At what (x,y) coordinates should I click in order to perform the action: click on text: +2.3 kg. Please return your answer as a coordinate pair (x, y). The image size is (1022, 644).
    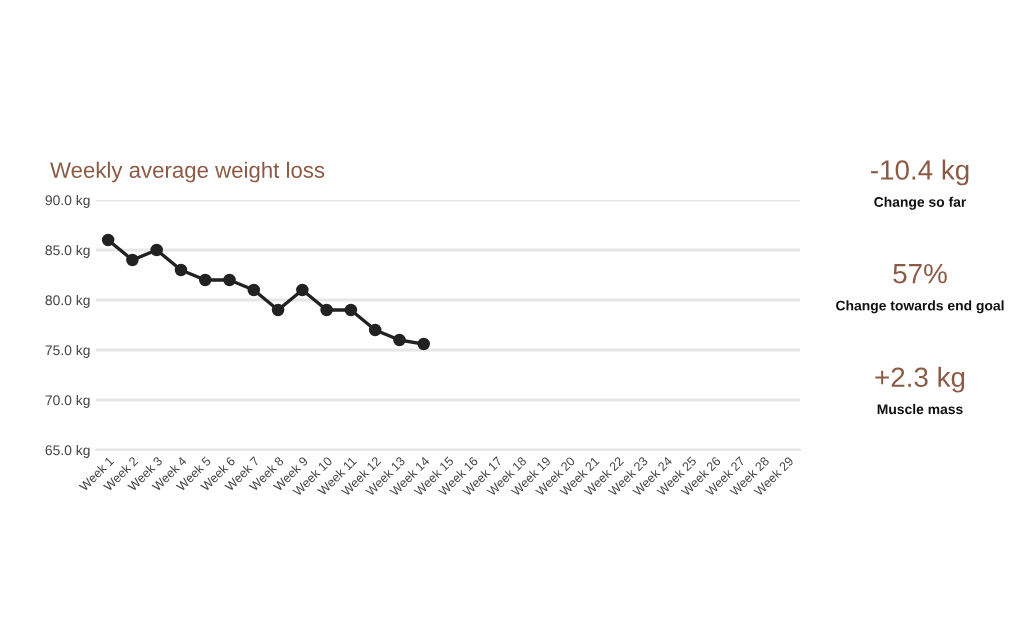
    Looking at the image, I should click on (920, 379).